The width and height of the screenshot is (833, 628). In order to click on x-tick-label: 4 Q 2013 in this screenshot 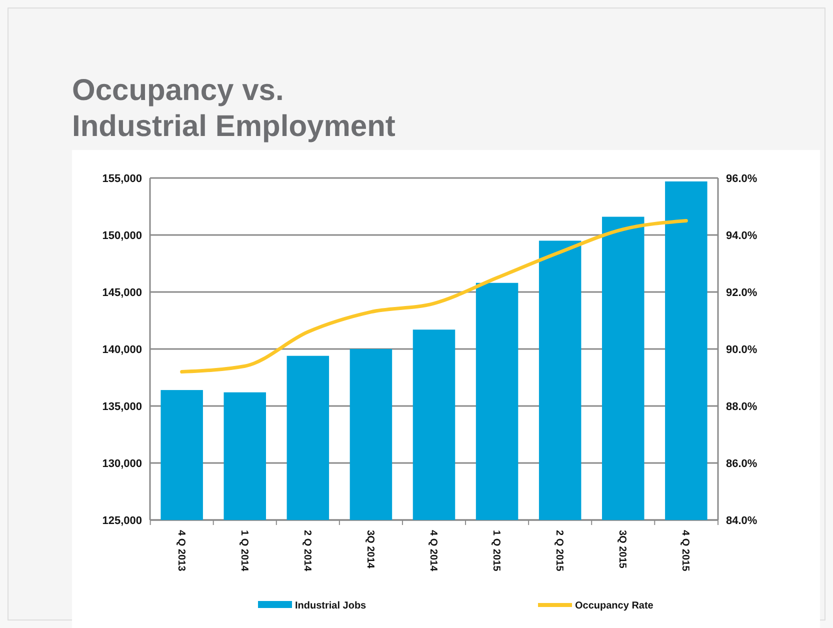, I will do `click(180, 551)`.